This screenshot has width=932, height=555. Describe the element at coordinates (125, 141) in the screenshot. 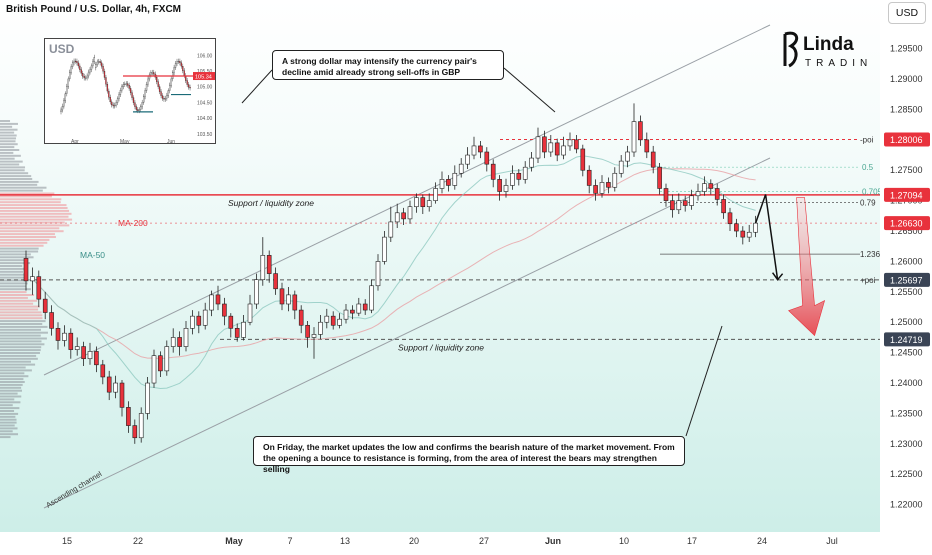

I see `inset-x-tick: May` at that location.